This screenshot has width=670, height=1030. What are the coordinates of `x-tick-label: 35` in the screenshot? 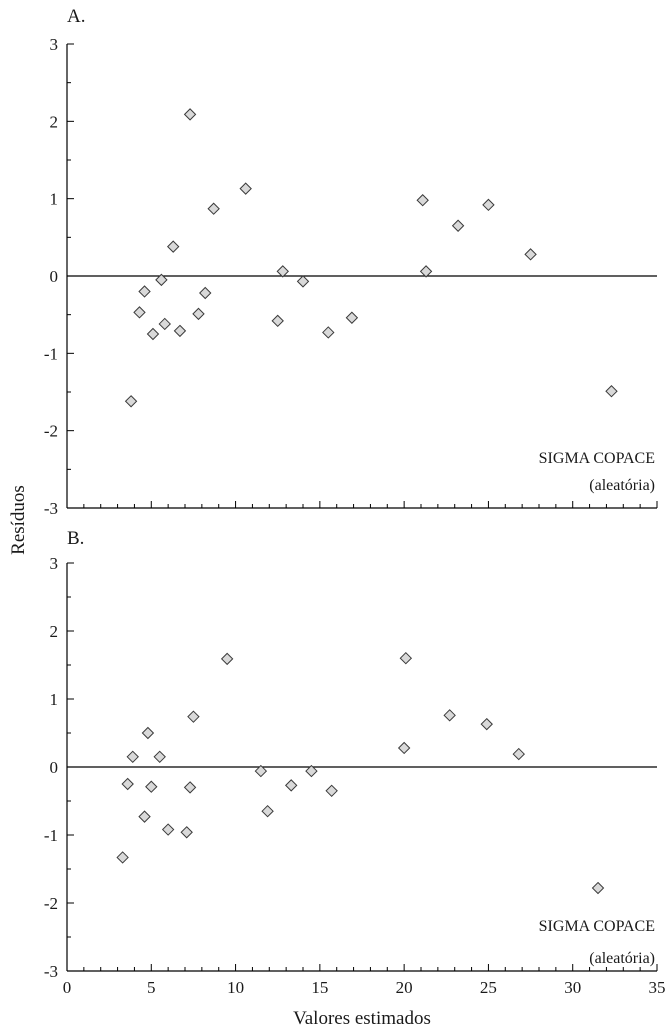 It's located at (657, 987).